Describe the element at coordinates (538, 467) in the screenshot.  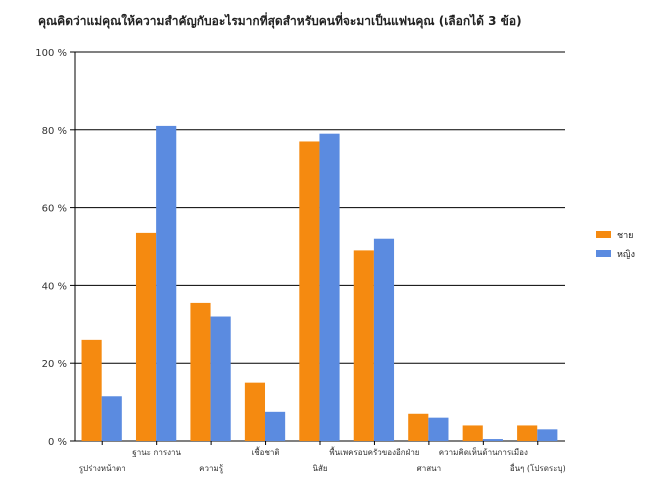
I see `category-label: อื่นๆ (โปรดระบุ)` at that location.